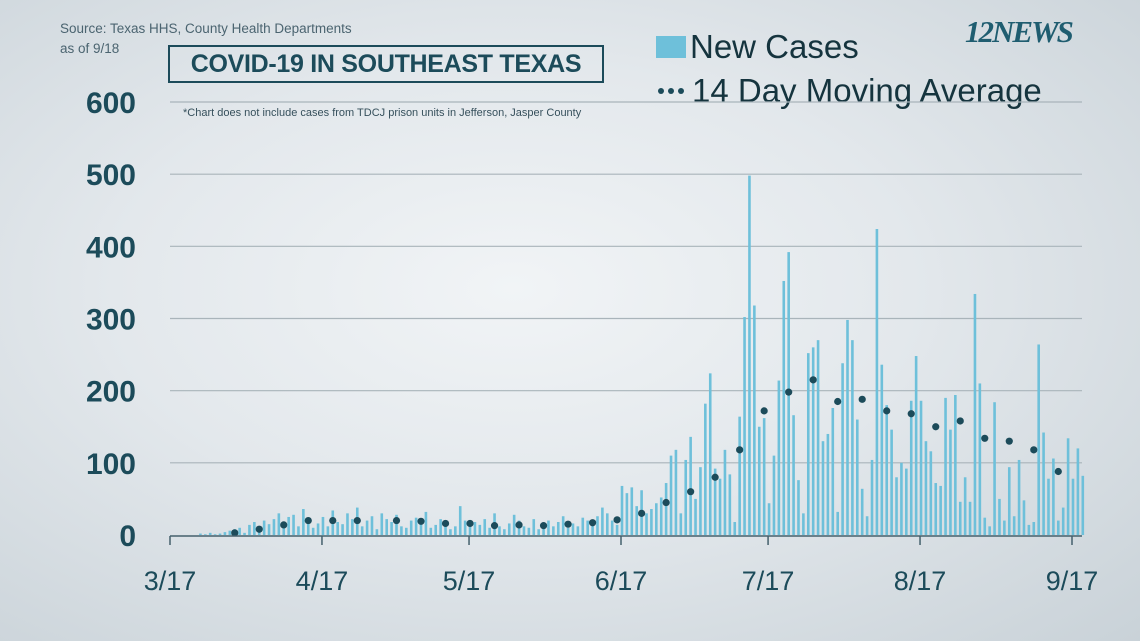  What do you see at coordinates (867, 90) in the screenshot?
I see `legend-label: 14 Day Moving Average` at bounding box center [867, 90].